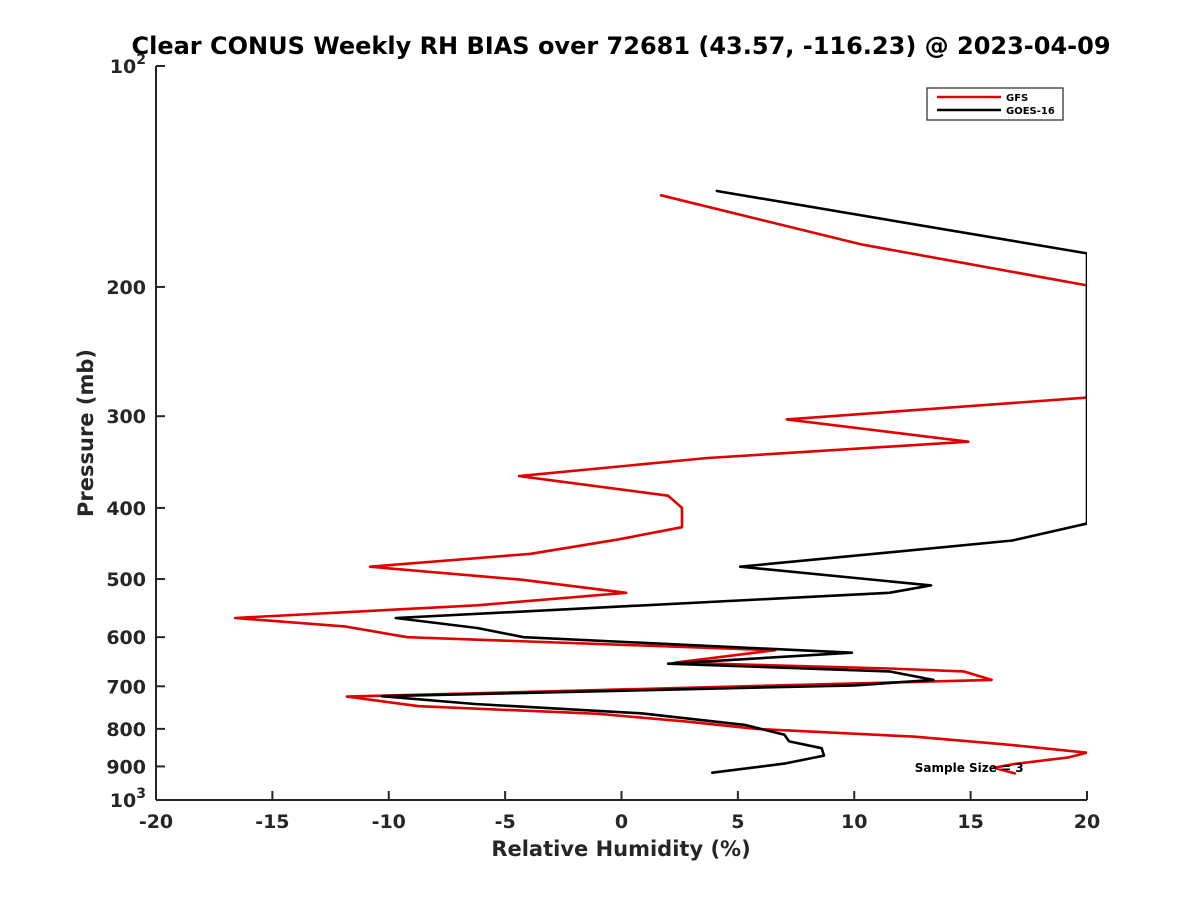 Image resolution: width=1200 pixels, height=900 pixels. I want to click on x-tick-label: 5, so click(737, 822).